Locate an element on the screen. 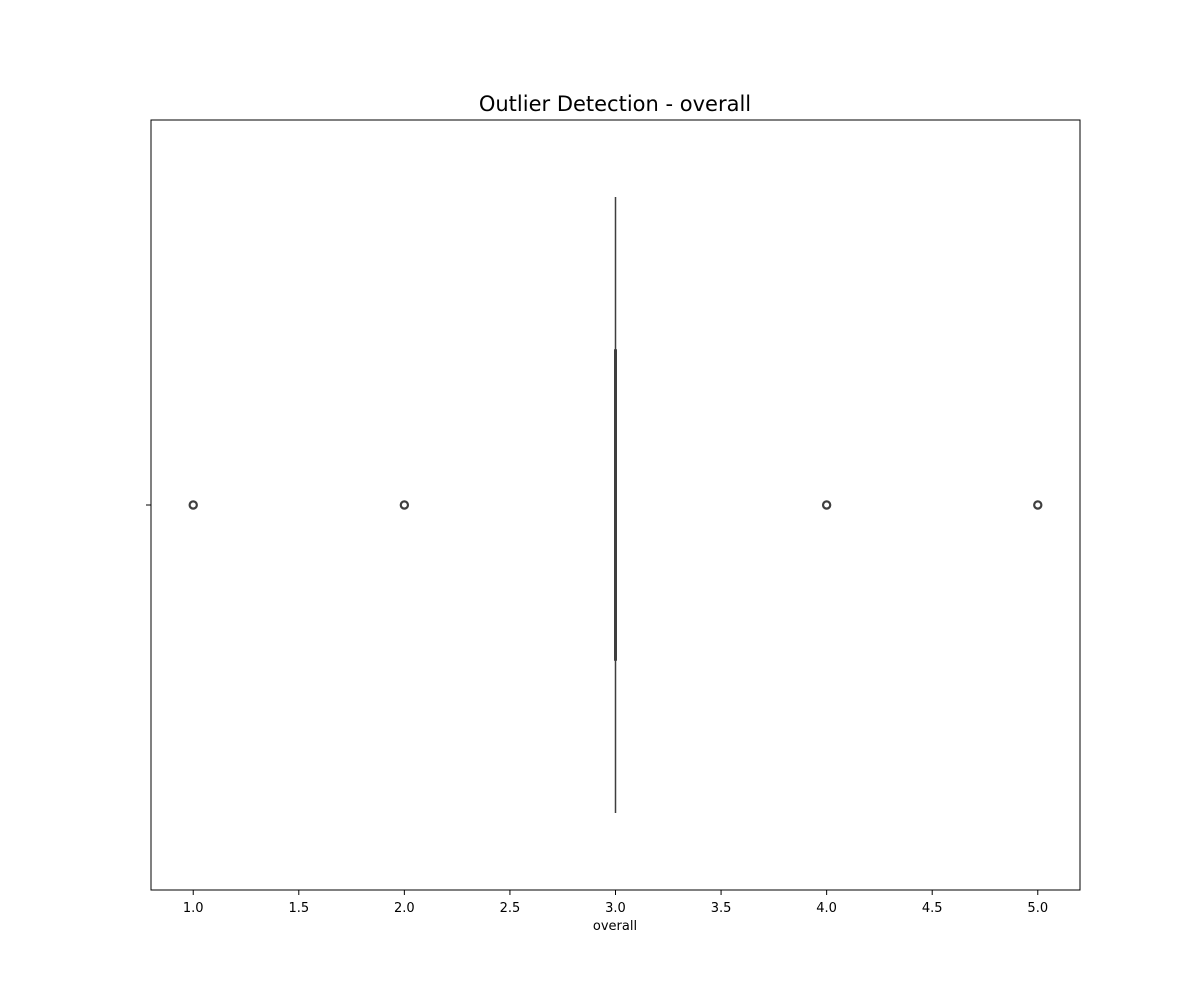  x-axis-ticks: 1.0 1.5 2.0 2.5 3.0 3.5 4.0 4.5 5.0 is located at coordinates (615, 903).